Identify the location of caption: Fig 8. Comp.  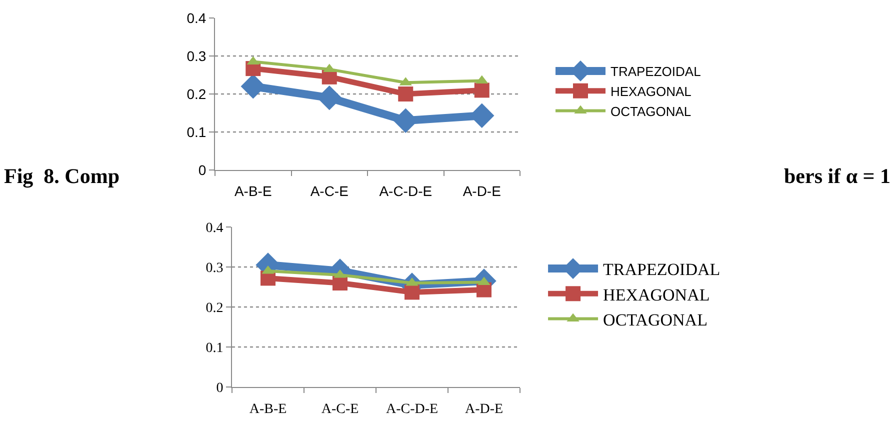
(62, 176).